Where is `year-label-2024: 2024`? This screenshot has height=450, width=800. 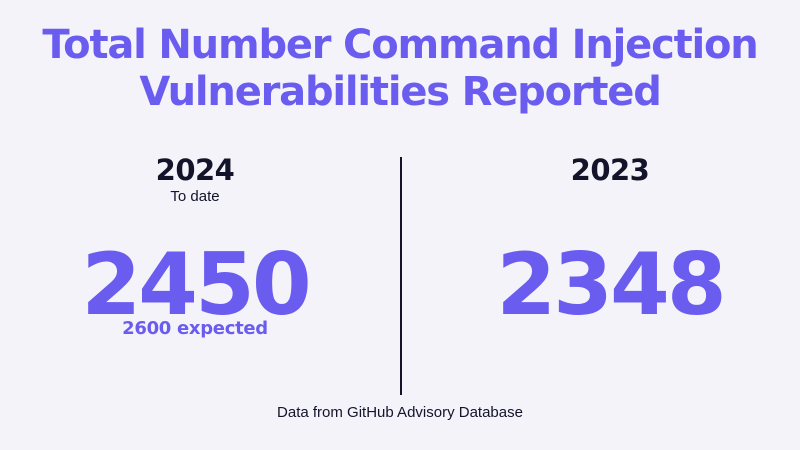
year-label-2024: 2024 is located at coordinates (195, 170).